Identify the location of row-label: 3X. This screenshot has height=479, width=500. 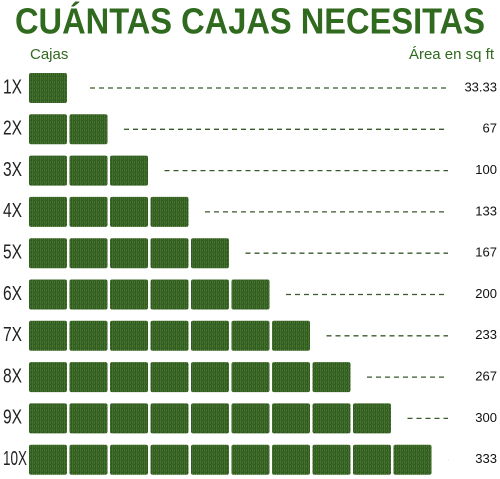
(12, 170).